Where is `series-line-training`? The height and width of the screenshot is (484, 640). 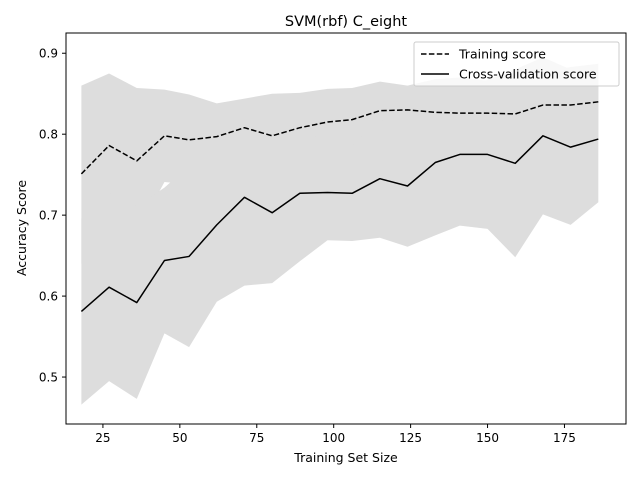
series-line-training is located at coordinates (339, 138).